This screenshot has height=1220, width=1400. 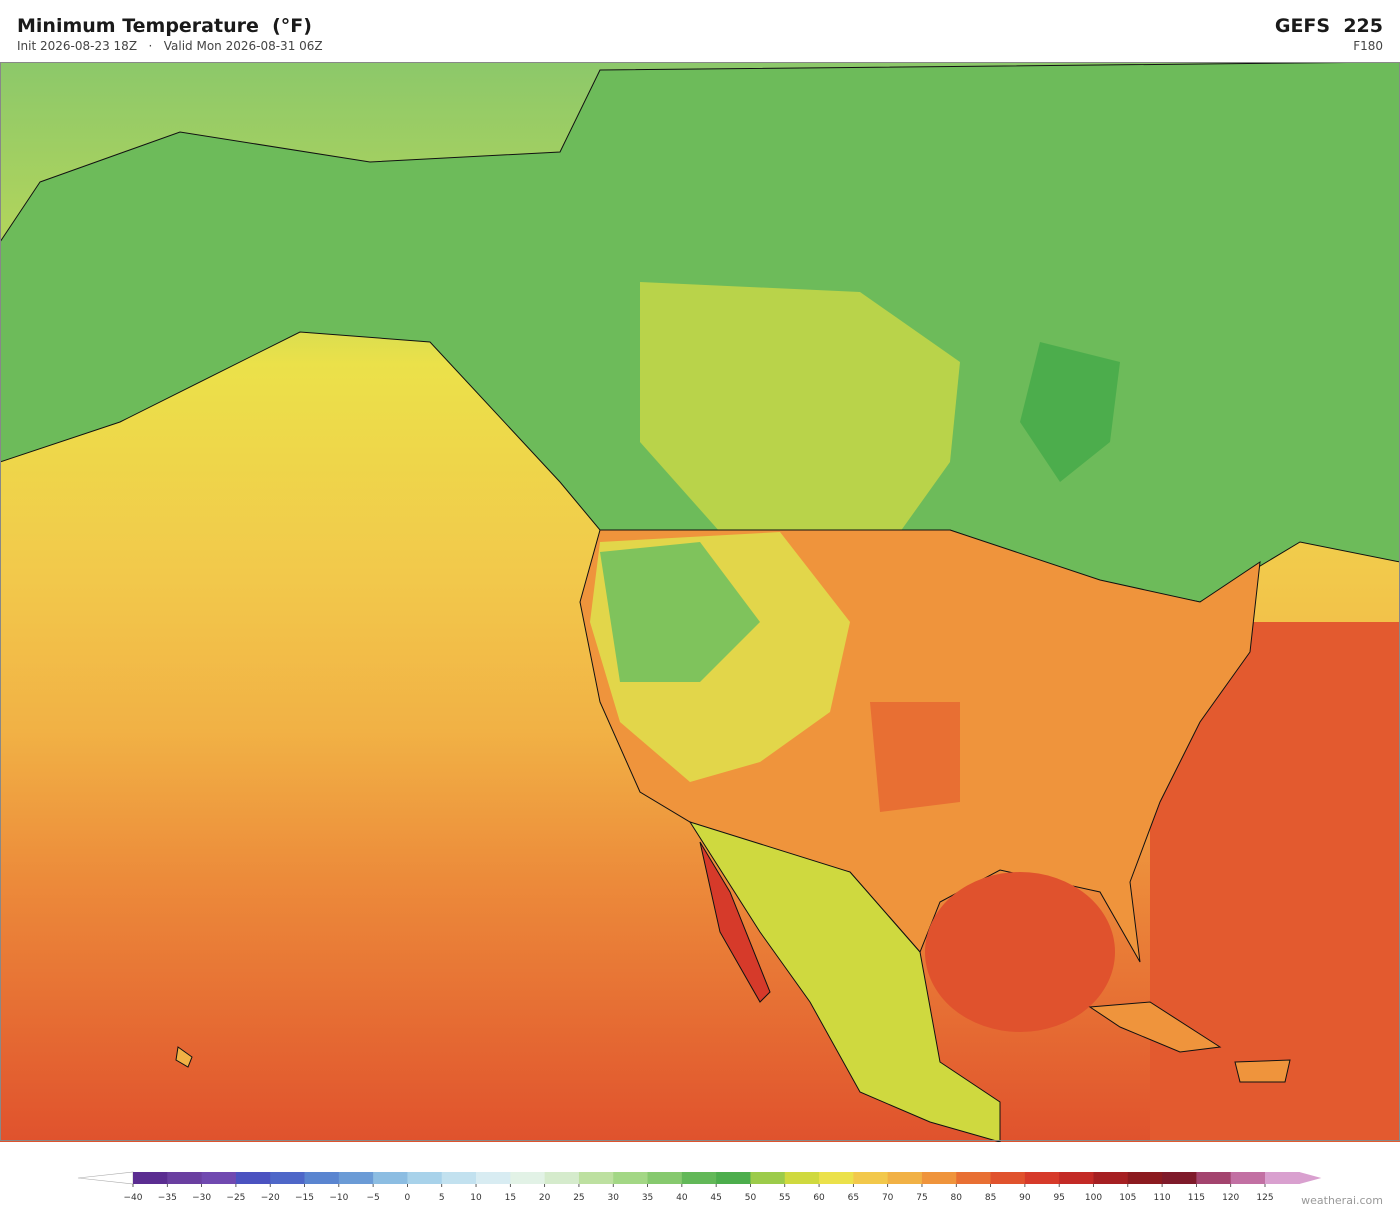 I want to click on colorbar-tick-label: 65, so click(x=853, y=1198).